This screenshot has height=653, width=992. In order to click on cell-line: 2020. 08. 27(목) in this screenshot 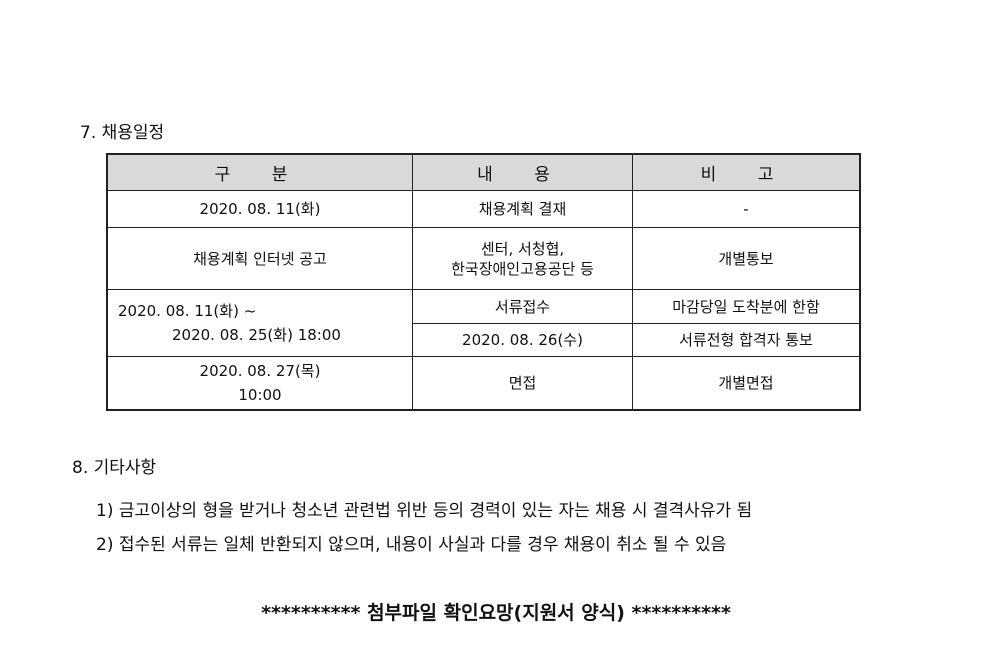, I will do `click(260, 370)`.